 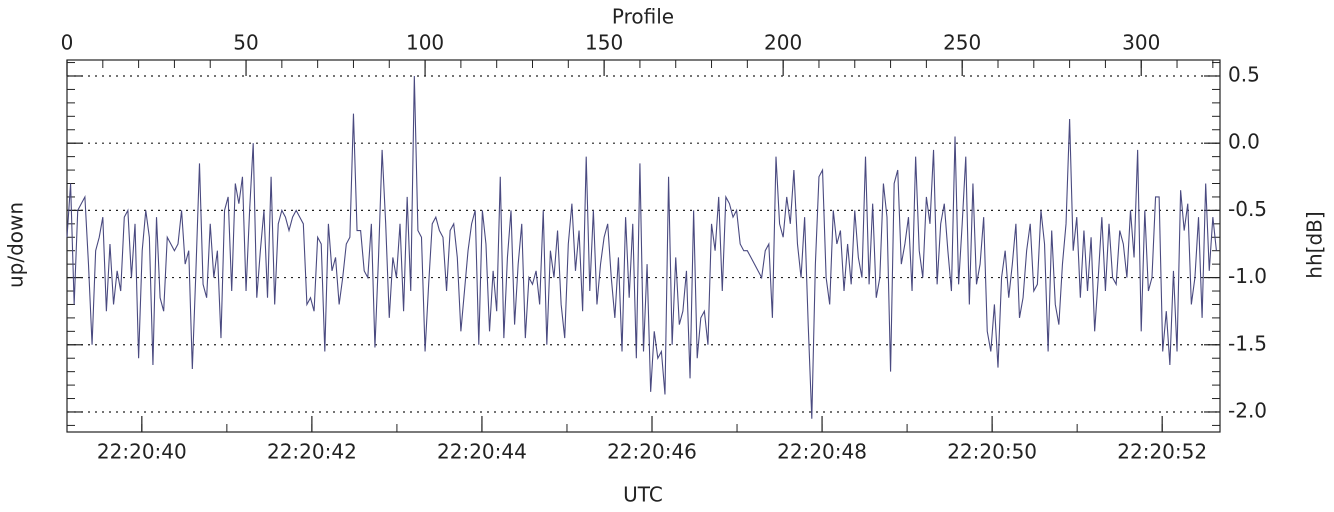 I want to click on y2-tick-label: -1.5, so click(x=1247, y=343).